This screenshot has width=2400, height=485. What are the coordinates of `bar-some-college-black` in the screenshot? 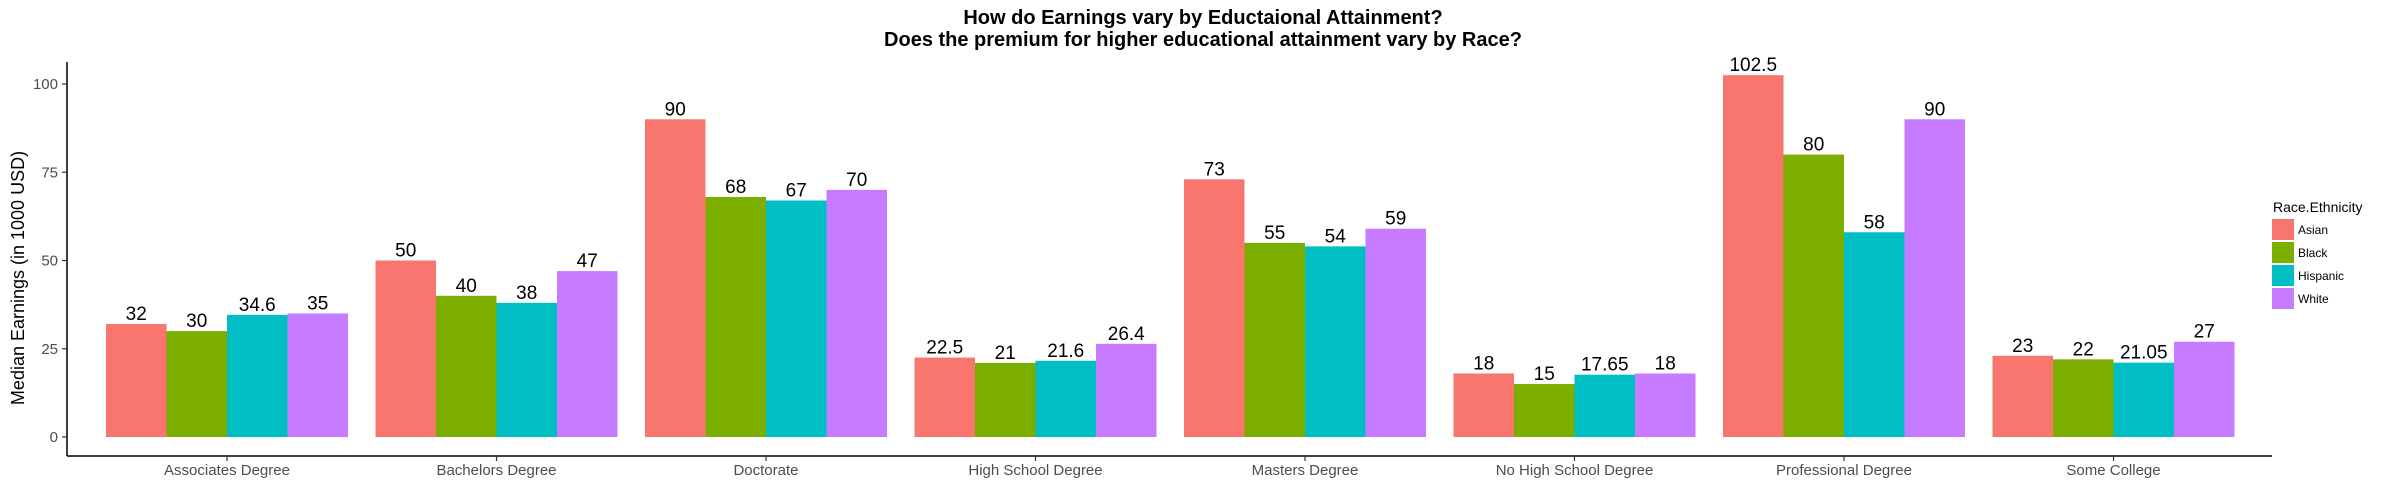 It's located at (2083, 398).